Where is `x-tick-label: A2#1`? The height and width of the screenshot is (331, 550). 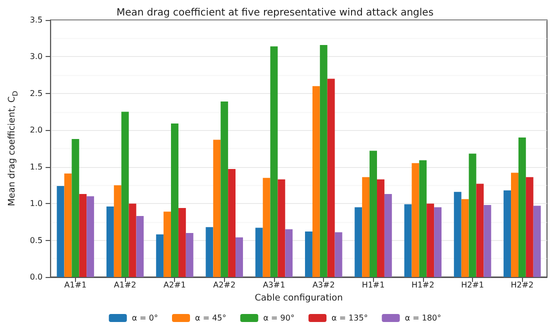
x-tick-label: A2#1 is located at coordinates (175, 285).